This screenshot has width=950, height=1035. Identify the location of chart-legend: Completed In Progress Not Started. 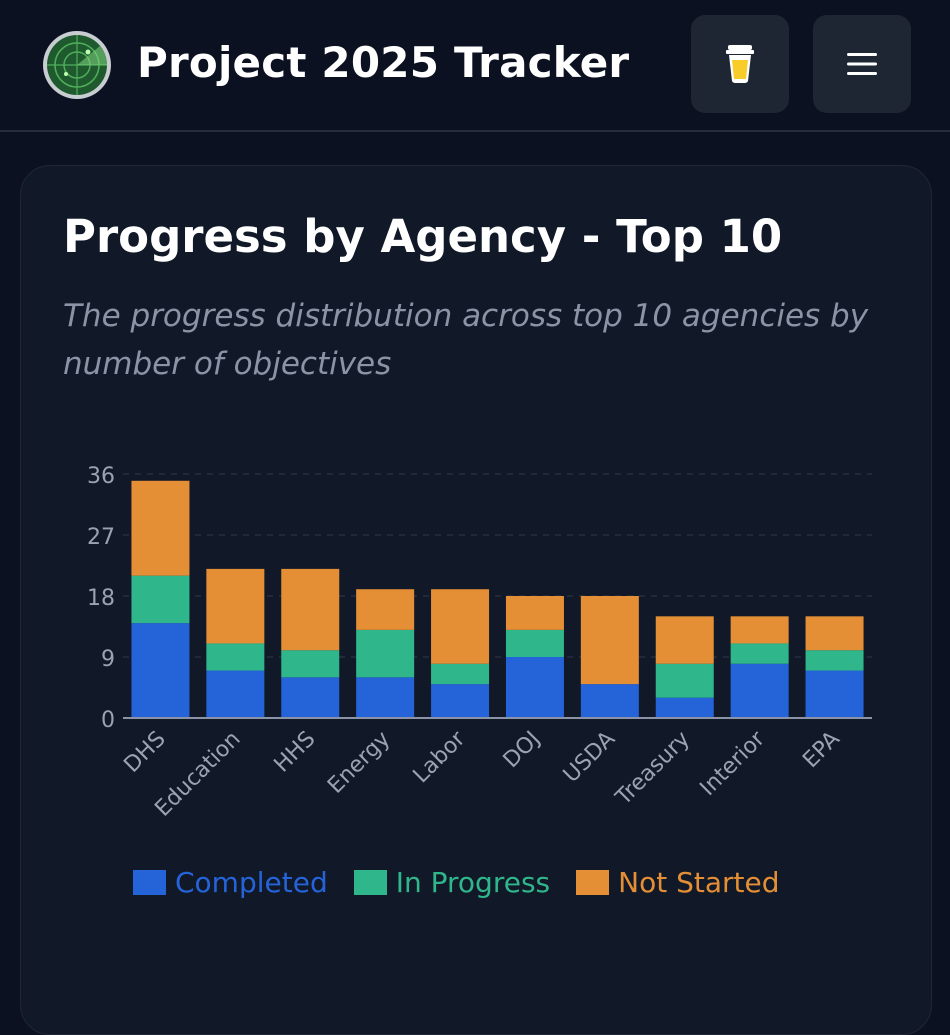
(469, 882).